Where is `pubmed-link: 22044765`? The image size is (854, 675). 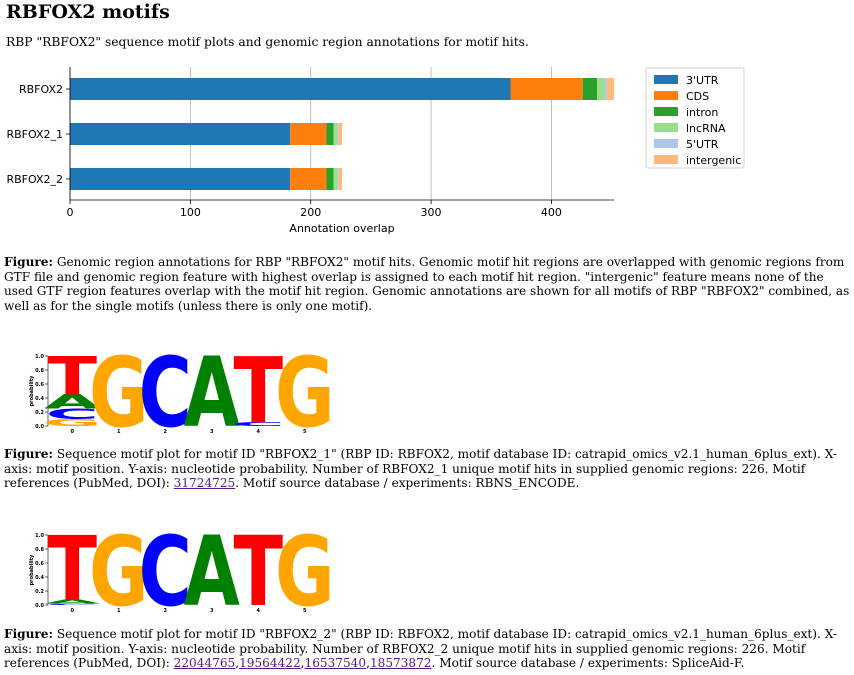
pubmed-link: 22044765 is located at coordinates (204, 663).